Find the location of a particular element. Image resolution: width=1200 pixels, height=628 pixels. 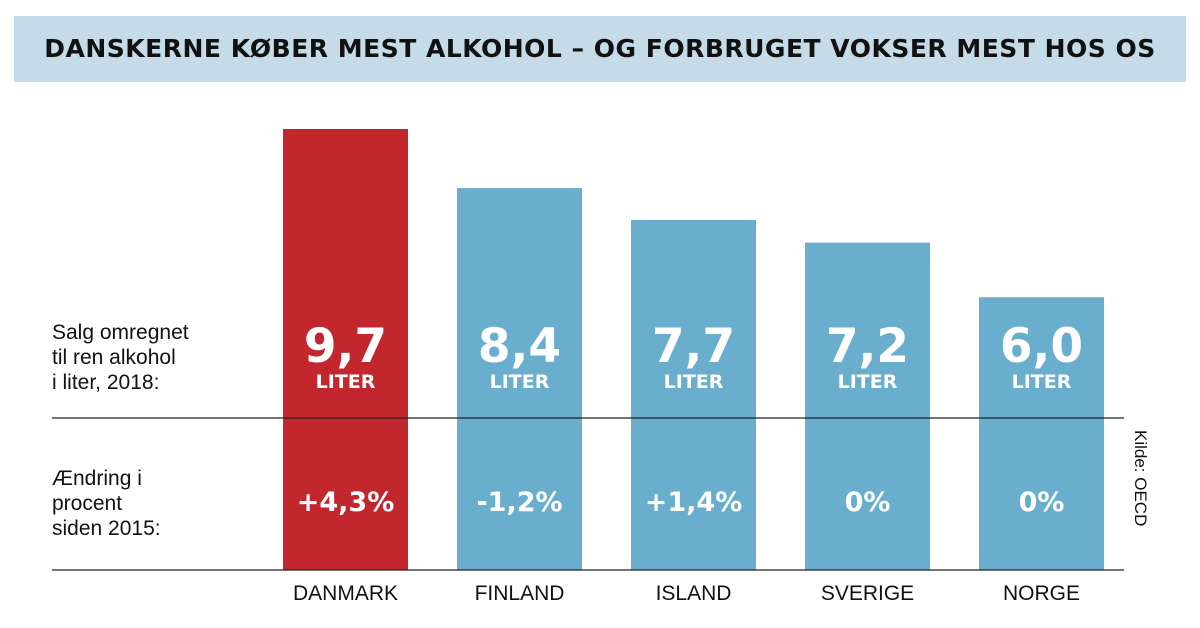

value-label-sverige: 7,2 is located at coordinates (867, 346).